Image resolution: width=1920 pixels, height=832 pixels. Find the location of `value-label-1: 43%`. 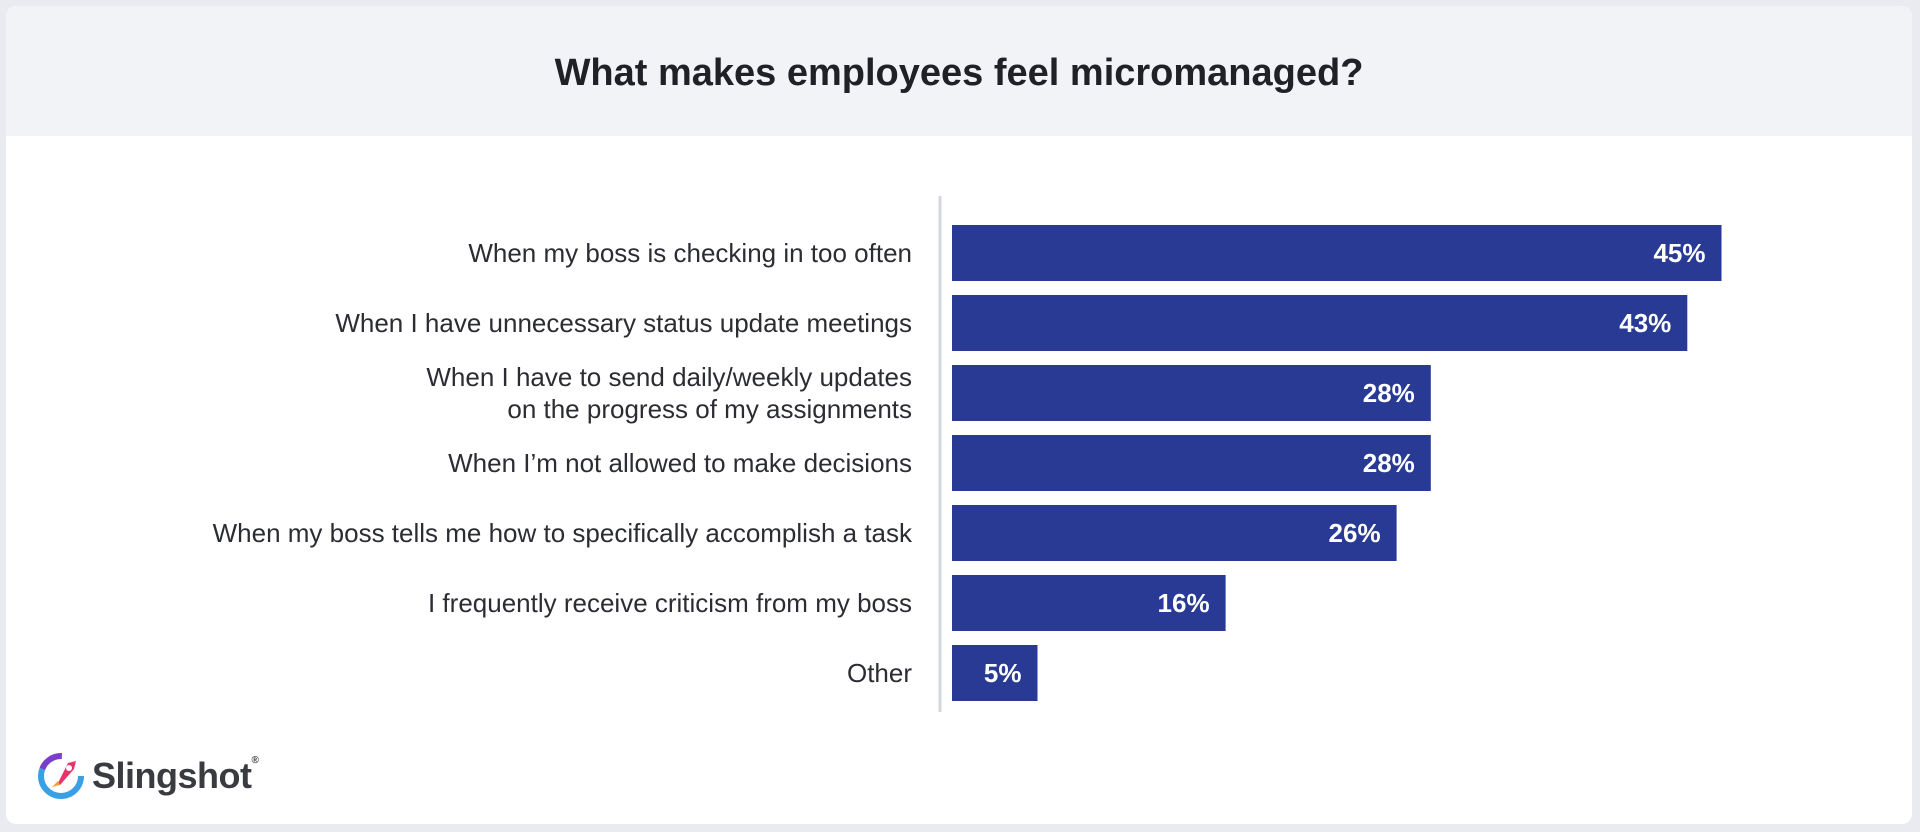

value-label-1: 43% is located at coordinates (1645, 323).